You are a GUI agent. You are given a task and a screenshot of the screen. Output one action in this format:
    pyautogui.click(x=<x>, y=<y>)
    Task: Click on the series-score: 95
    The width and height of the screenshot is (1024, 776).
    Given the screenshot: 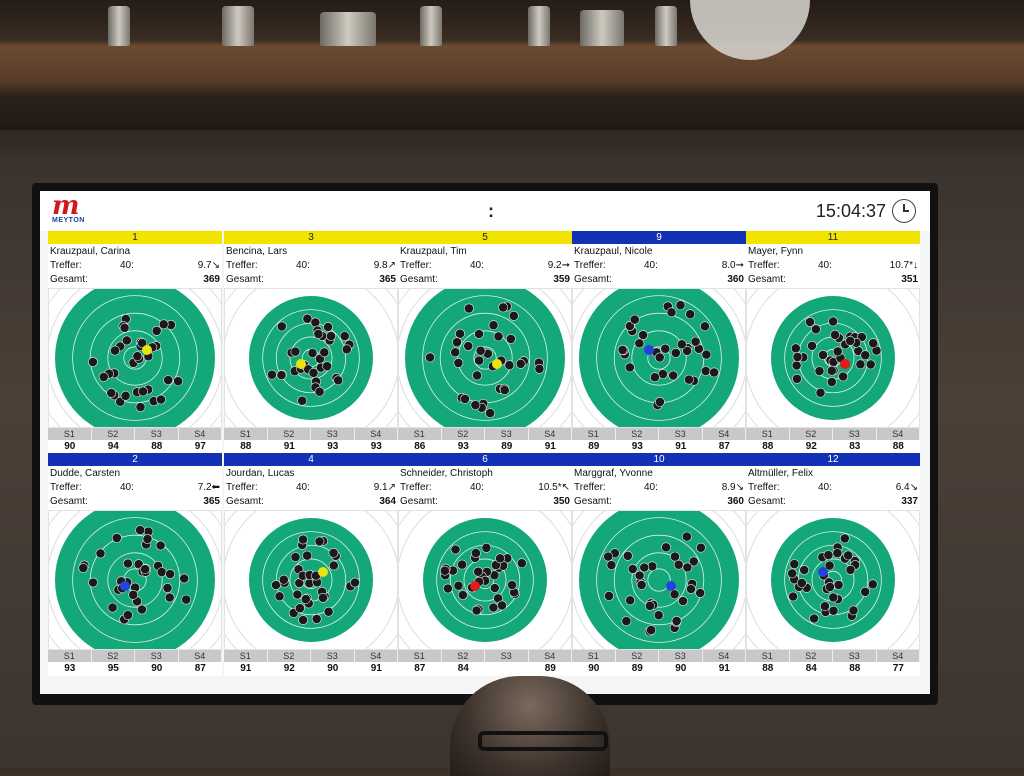 What is the action you would take?
    pyautogui.click(x=113, y=668)
    